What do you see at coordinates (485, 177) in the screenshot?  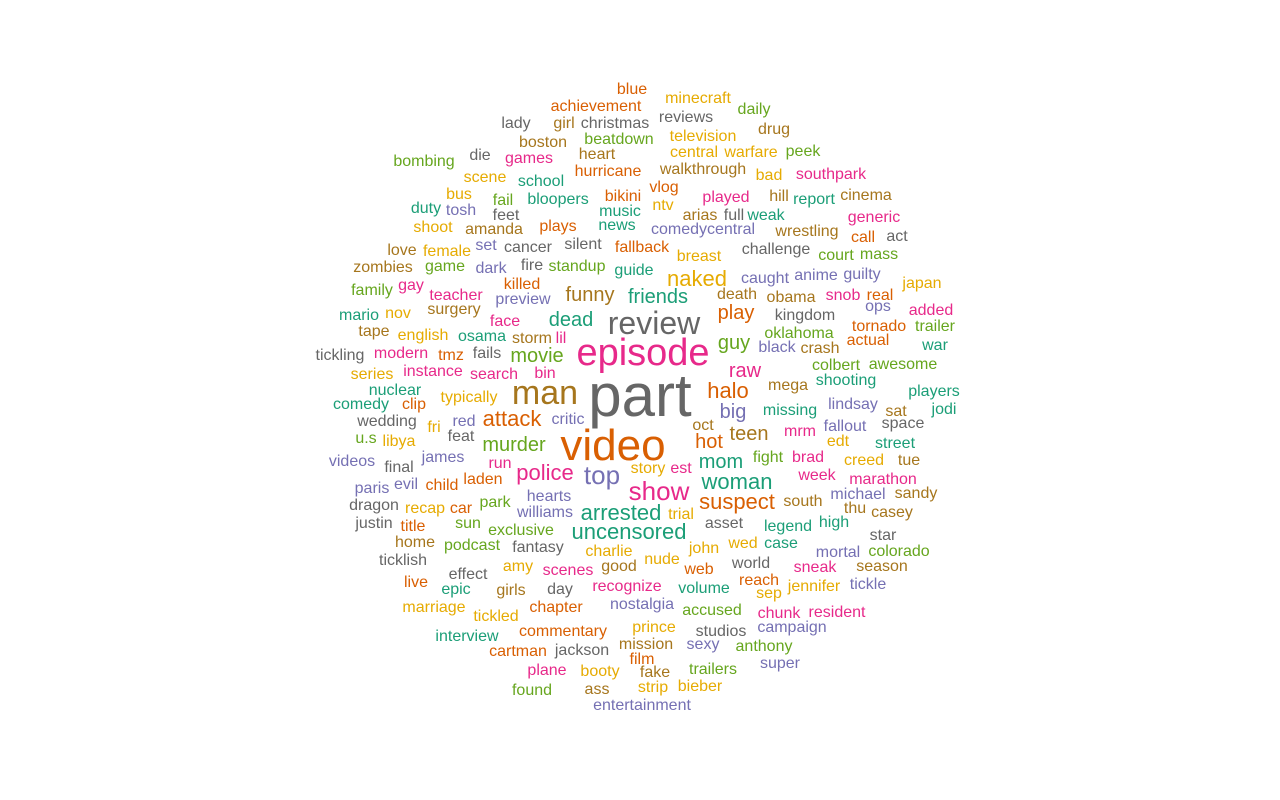 I see `word-scene: scene` at bounding box center [485, 177].